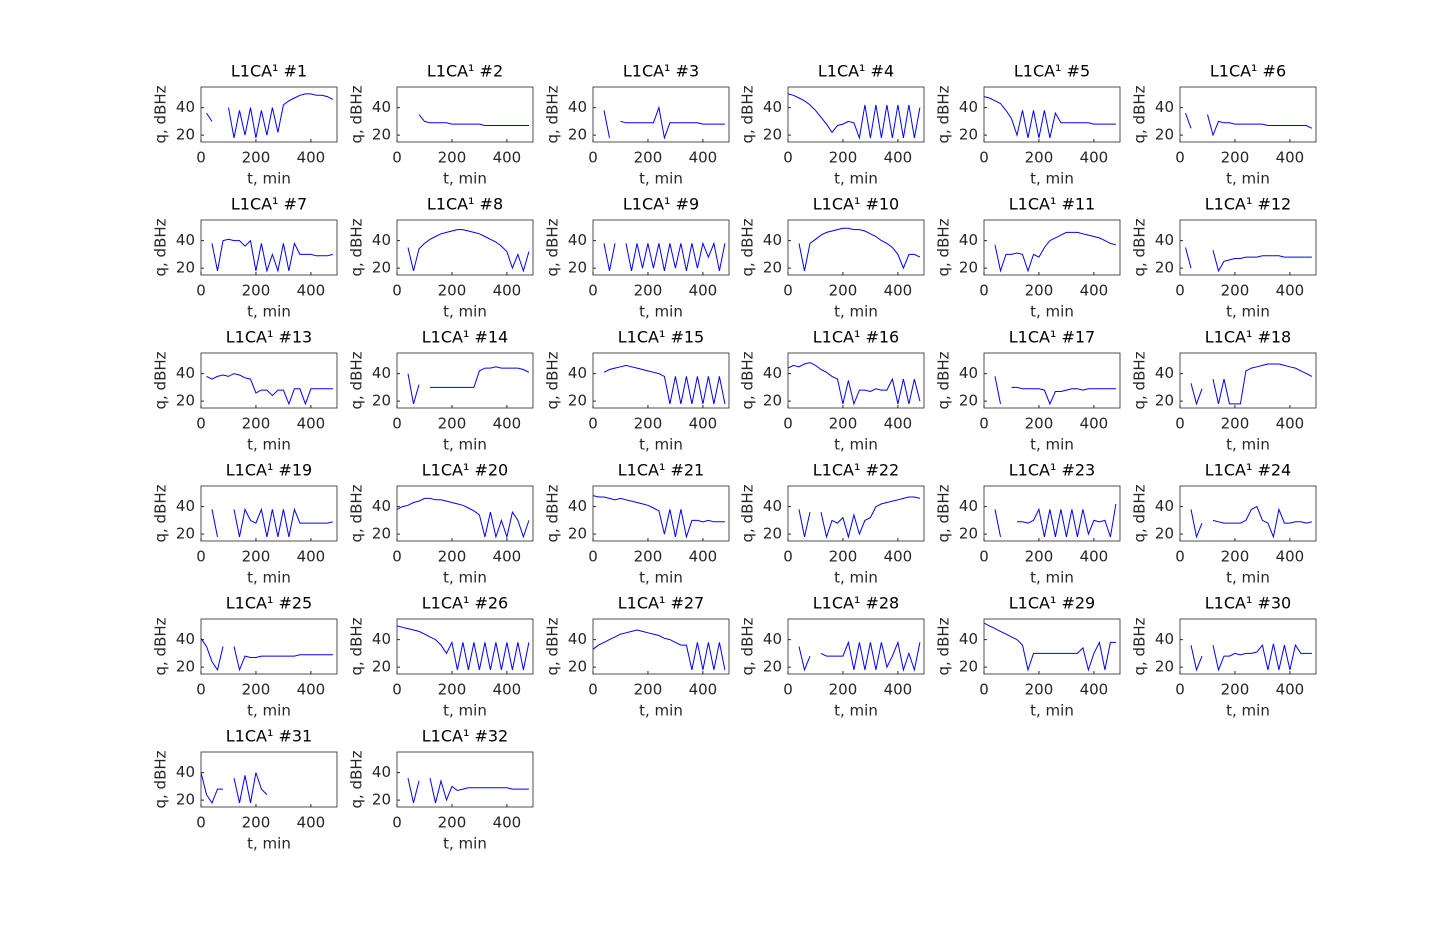  What do you see at coordinates (661, 470) in the screenshot?
I see `subplot-title: L1CA¹ #21` at bounding box center [661, 470].